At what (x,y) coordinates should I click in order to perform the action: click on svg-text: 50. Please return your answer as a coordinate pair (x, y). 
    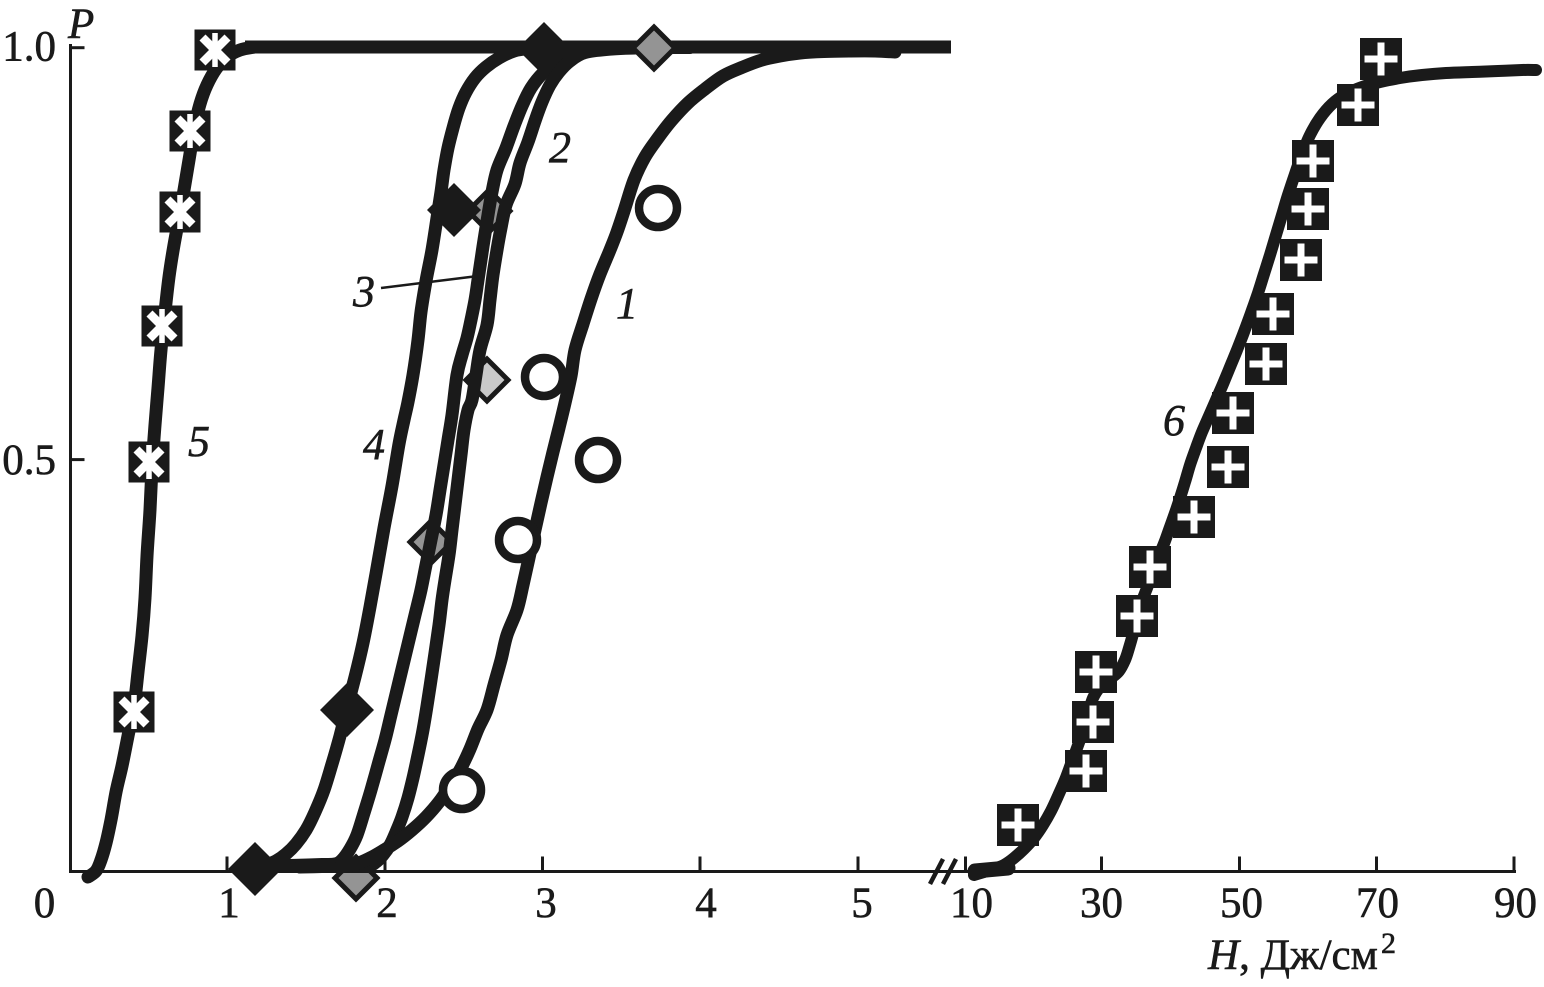
    Looking at the image, I should click on (1241, 903).